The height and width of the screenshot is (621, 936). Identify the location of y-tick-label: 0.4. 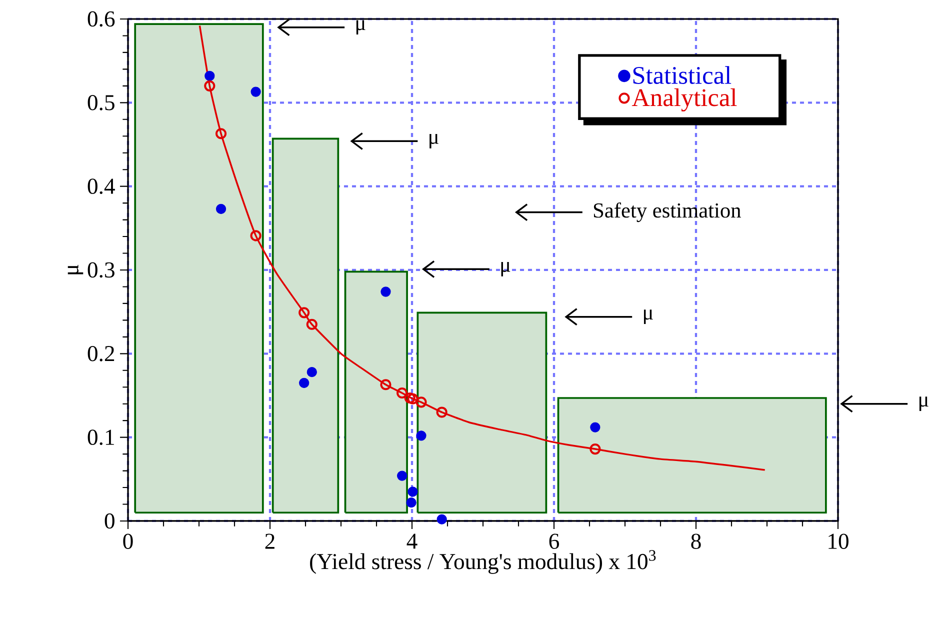
(101, 186).